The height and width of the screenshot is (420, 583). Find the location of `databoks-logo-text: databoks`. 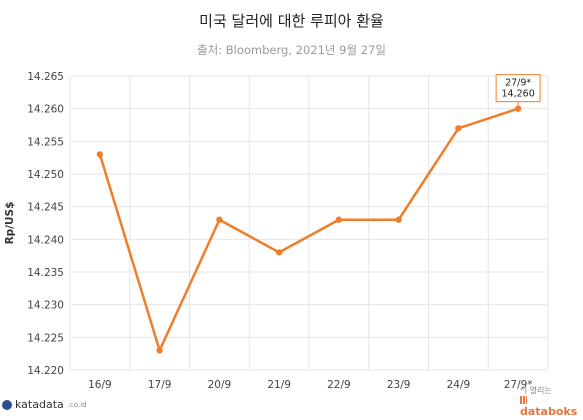

databoks-logo-text: databoks is located at coordinates (549, 411).